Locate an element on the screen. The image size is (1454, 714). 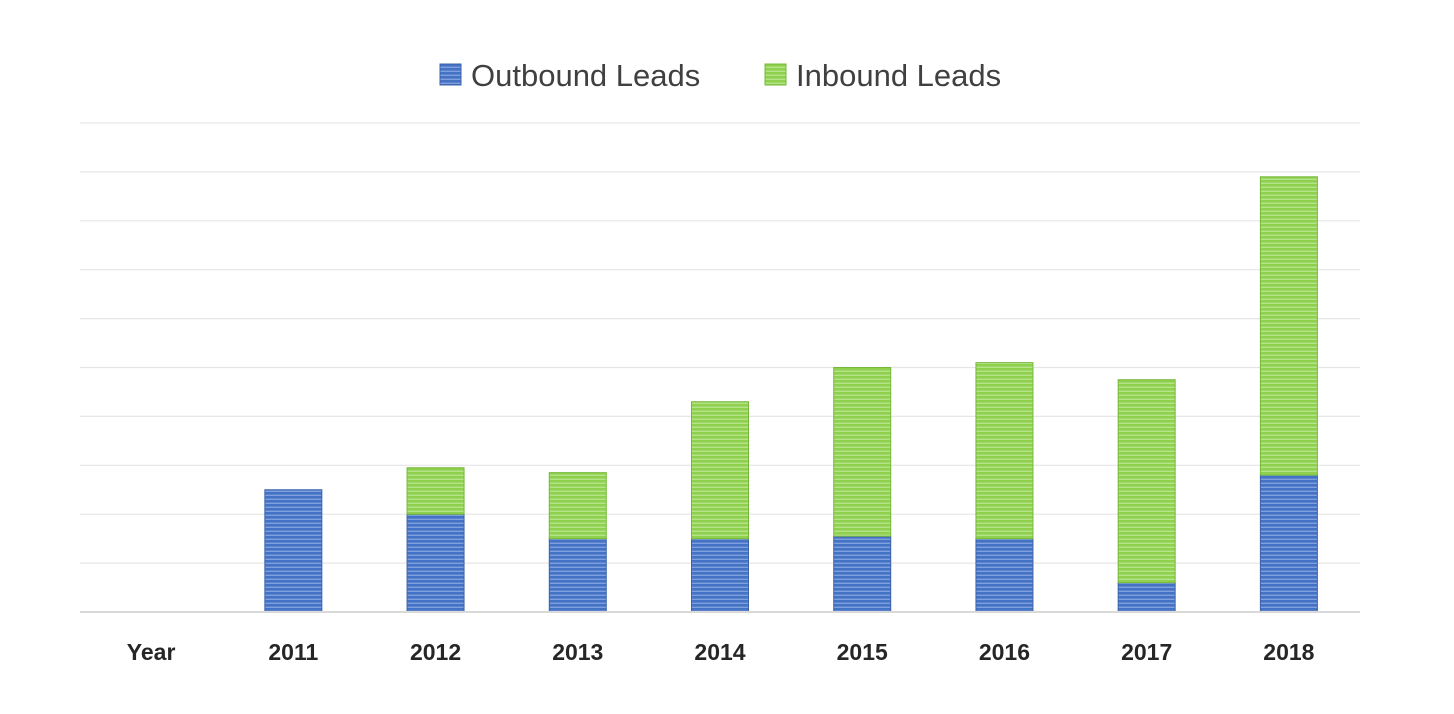
bar-outbound-2011 is located at coordinates (293, 551).